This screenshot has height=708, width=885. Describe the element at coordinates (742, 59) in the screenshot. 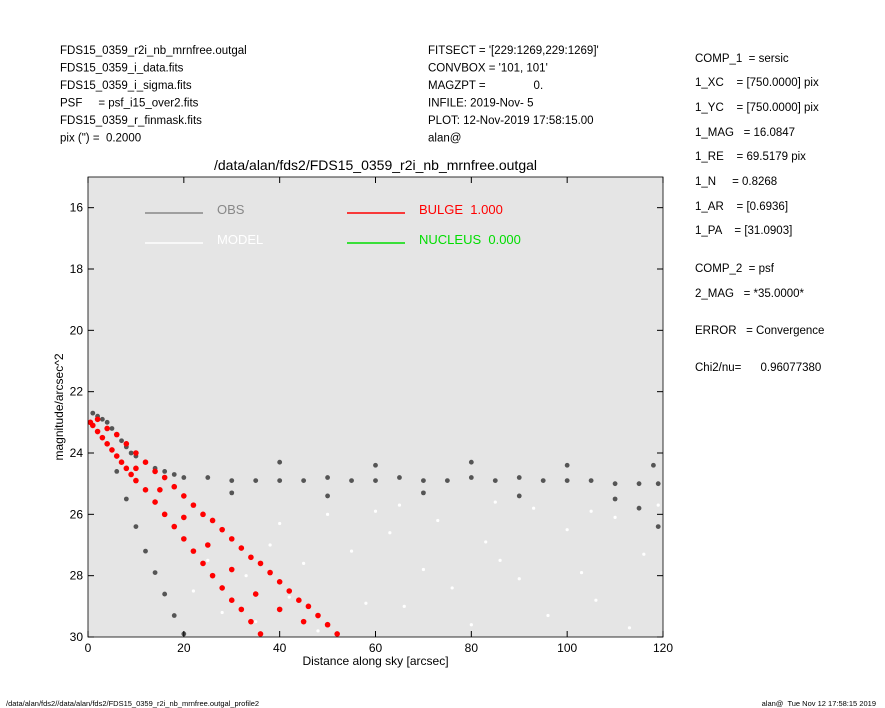

I see `param: COMP_1 = sersic` at that location.